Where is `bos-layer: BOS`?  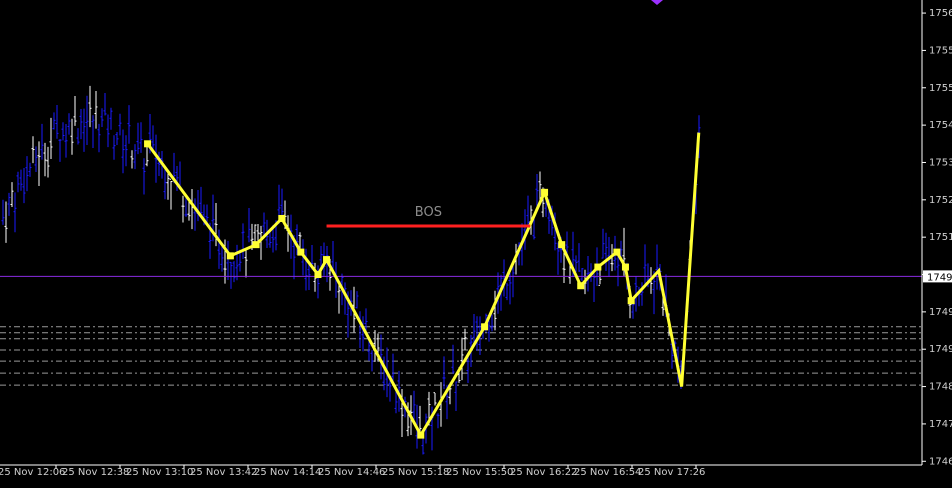 bos-layer: BOS is located at coordinates (428, 216).